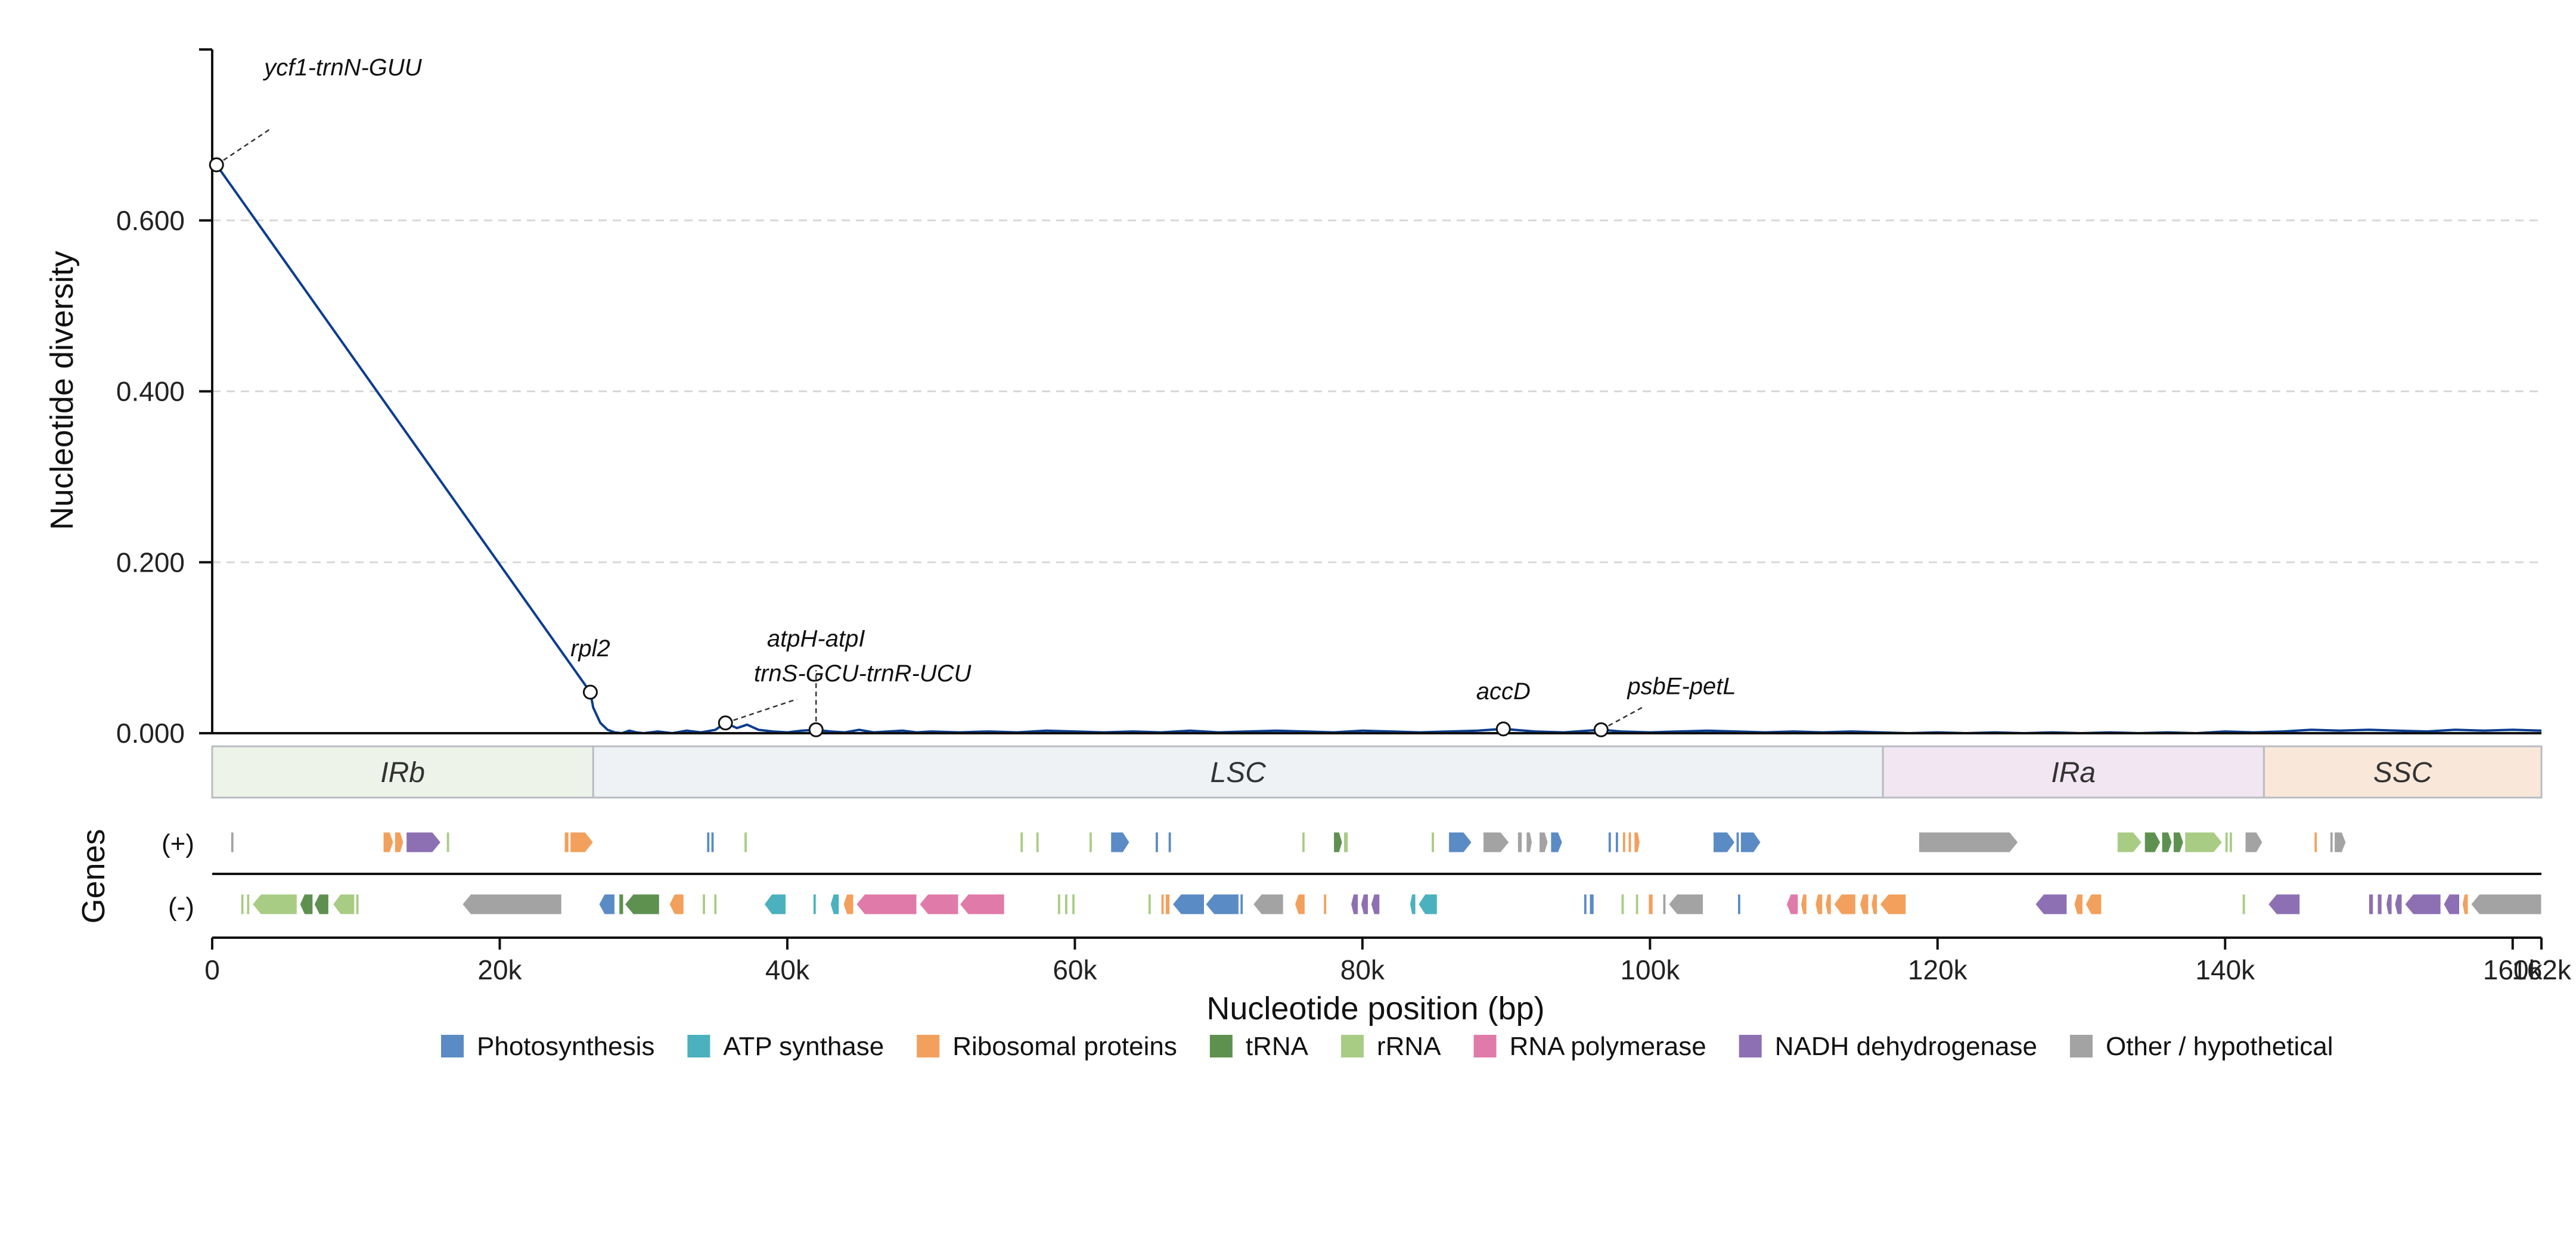  I want to click on y-axis-title: Nucleotide diversity, so click(62, 390).